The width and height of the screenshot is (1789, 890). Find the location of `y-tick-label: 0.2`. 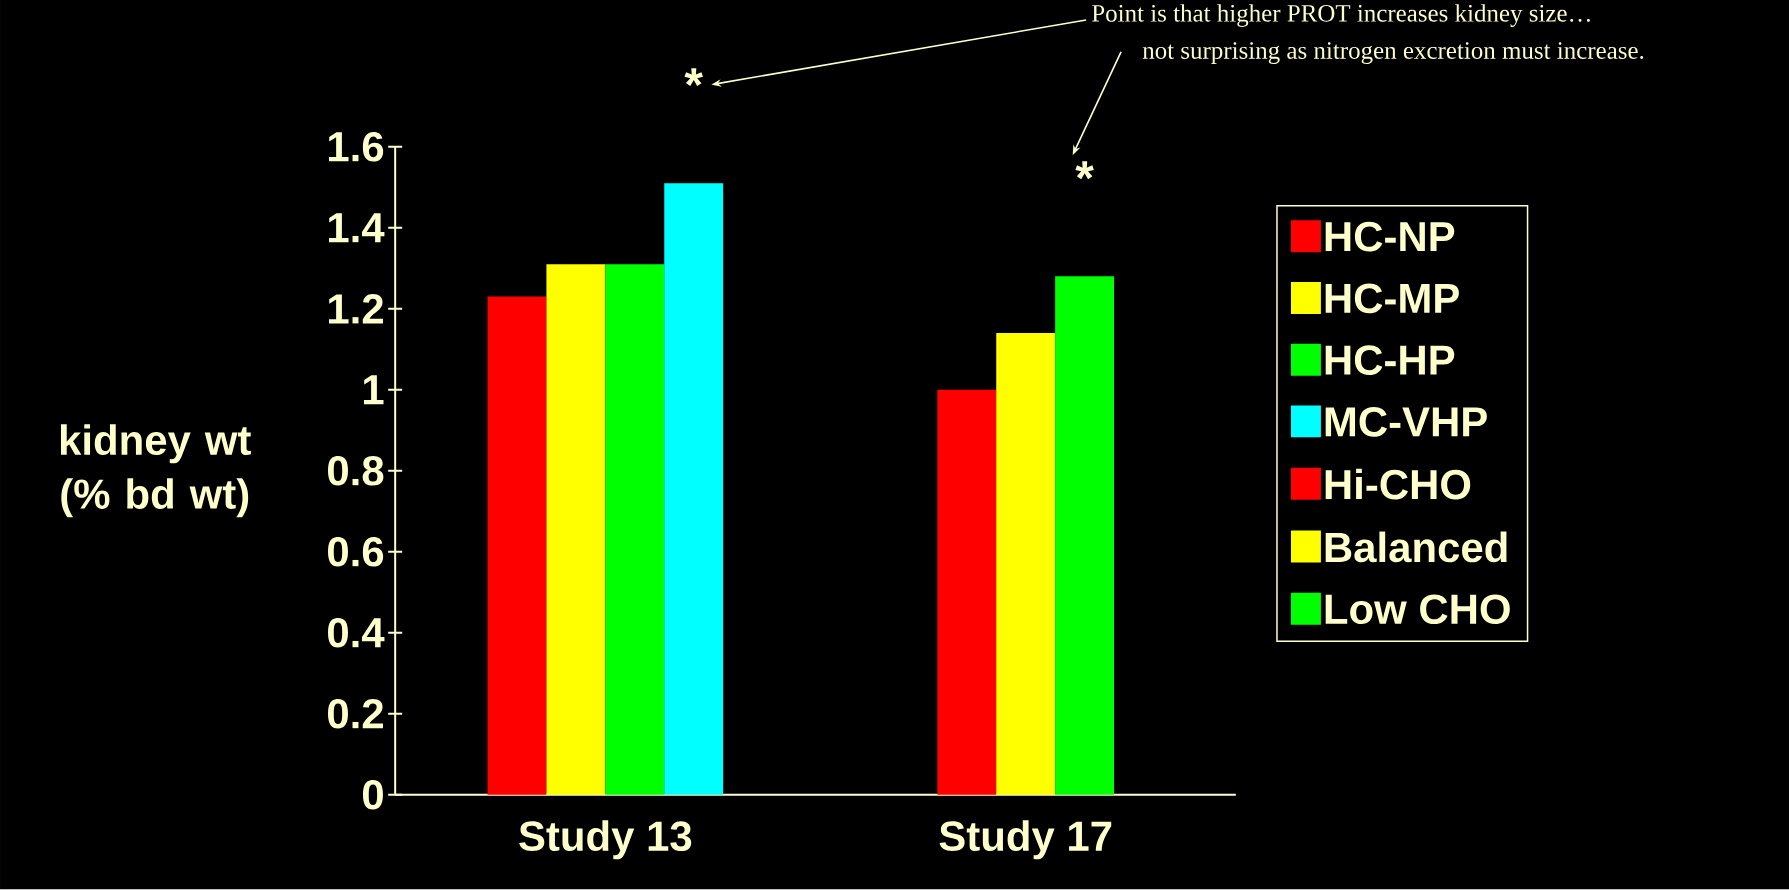

y-tick-label: 0.2 is located at coordinates (355, 714).